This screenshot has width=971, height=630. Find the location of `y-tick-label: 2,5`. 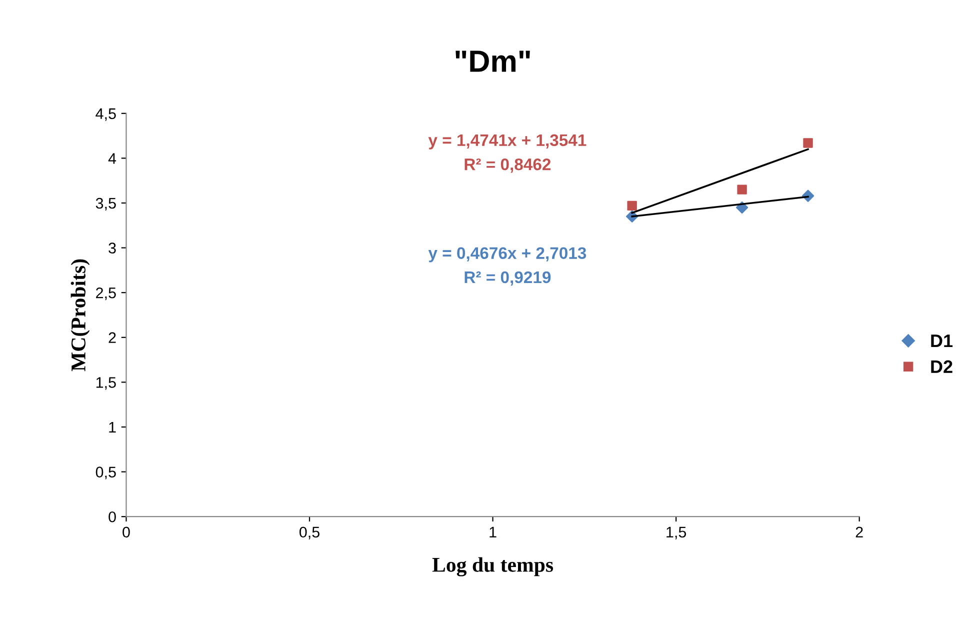

y-tick-label: 2,5 is located at coordinates (106, 293).